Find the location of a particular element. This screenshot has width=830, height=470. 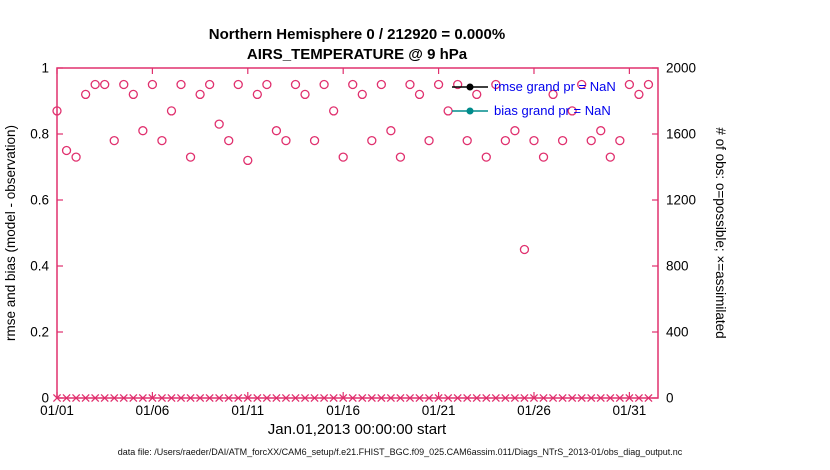

x-tick-label: 01/31 is located at coordinates (629, 410).